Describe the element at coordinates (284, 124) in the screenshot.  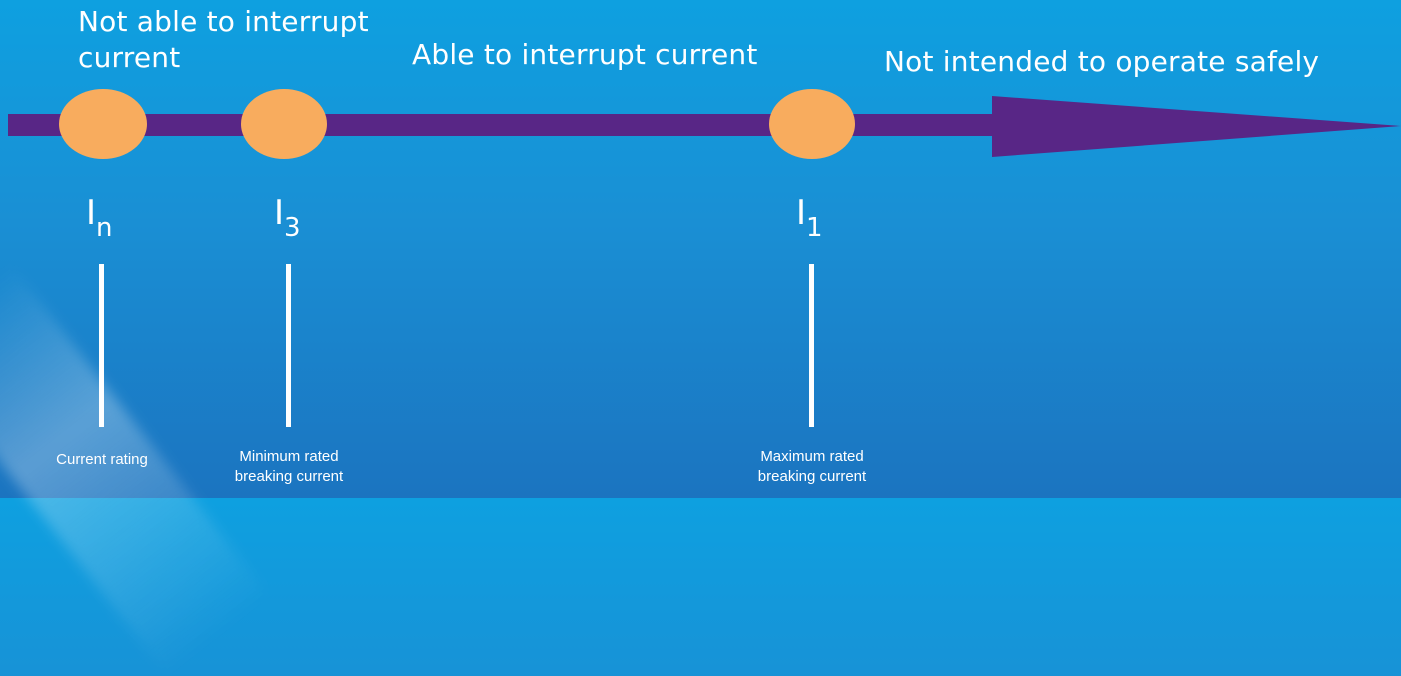
I see `marker-i3` at that location.